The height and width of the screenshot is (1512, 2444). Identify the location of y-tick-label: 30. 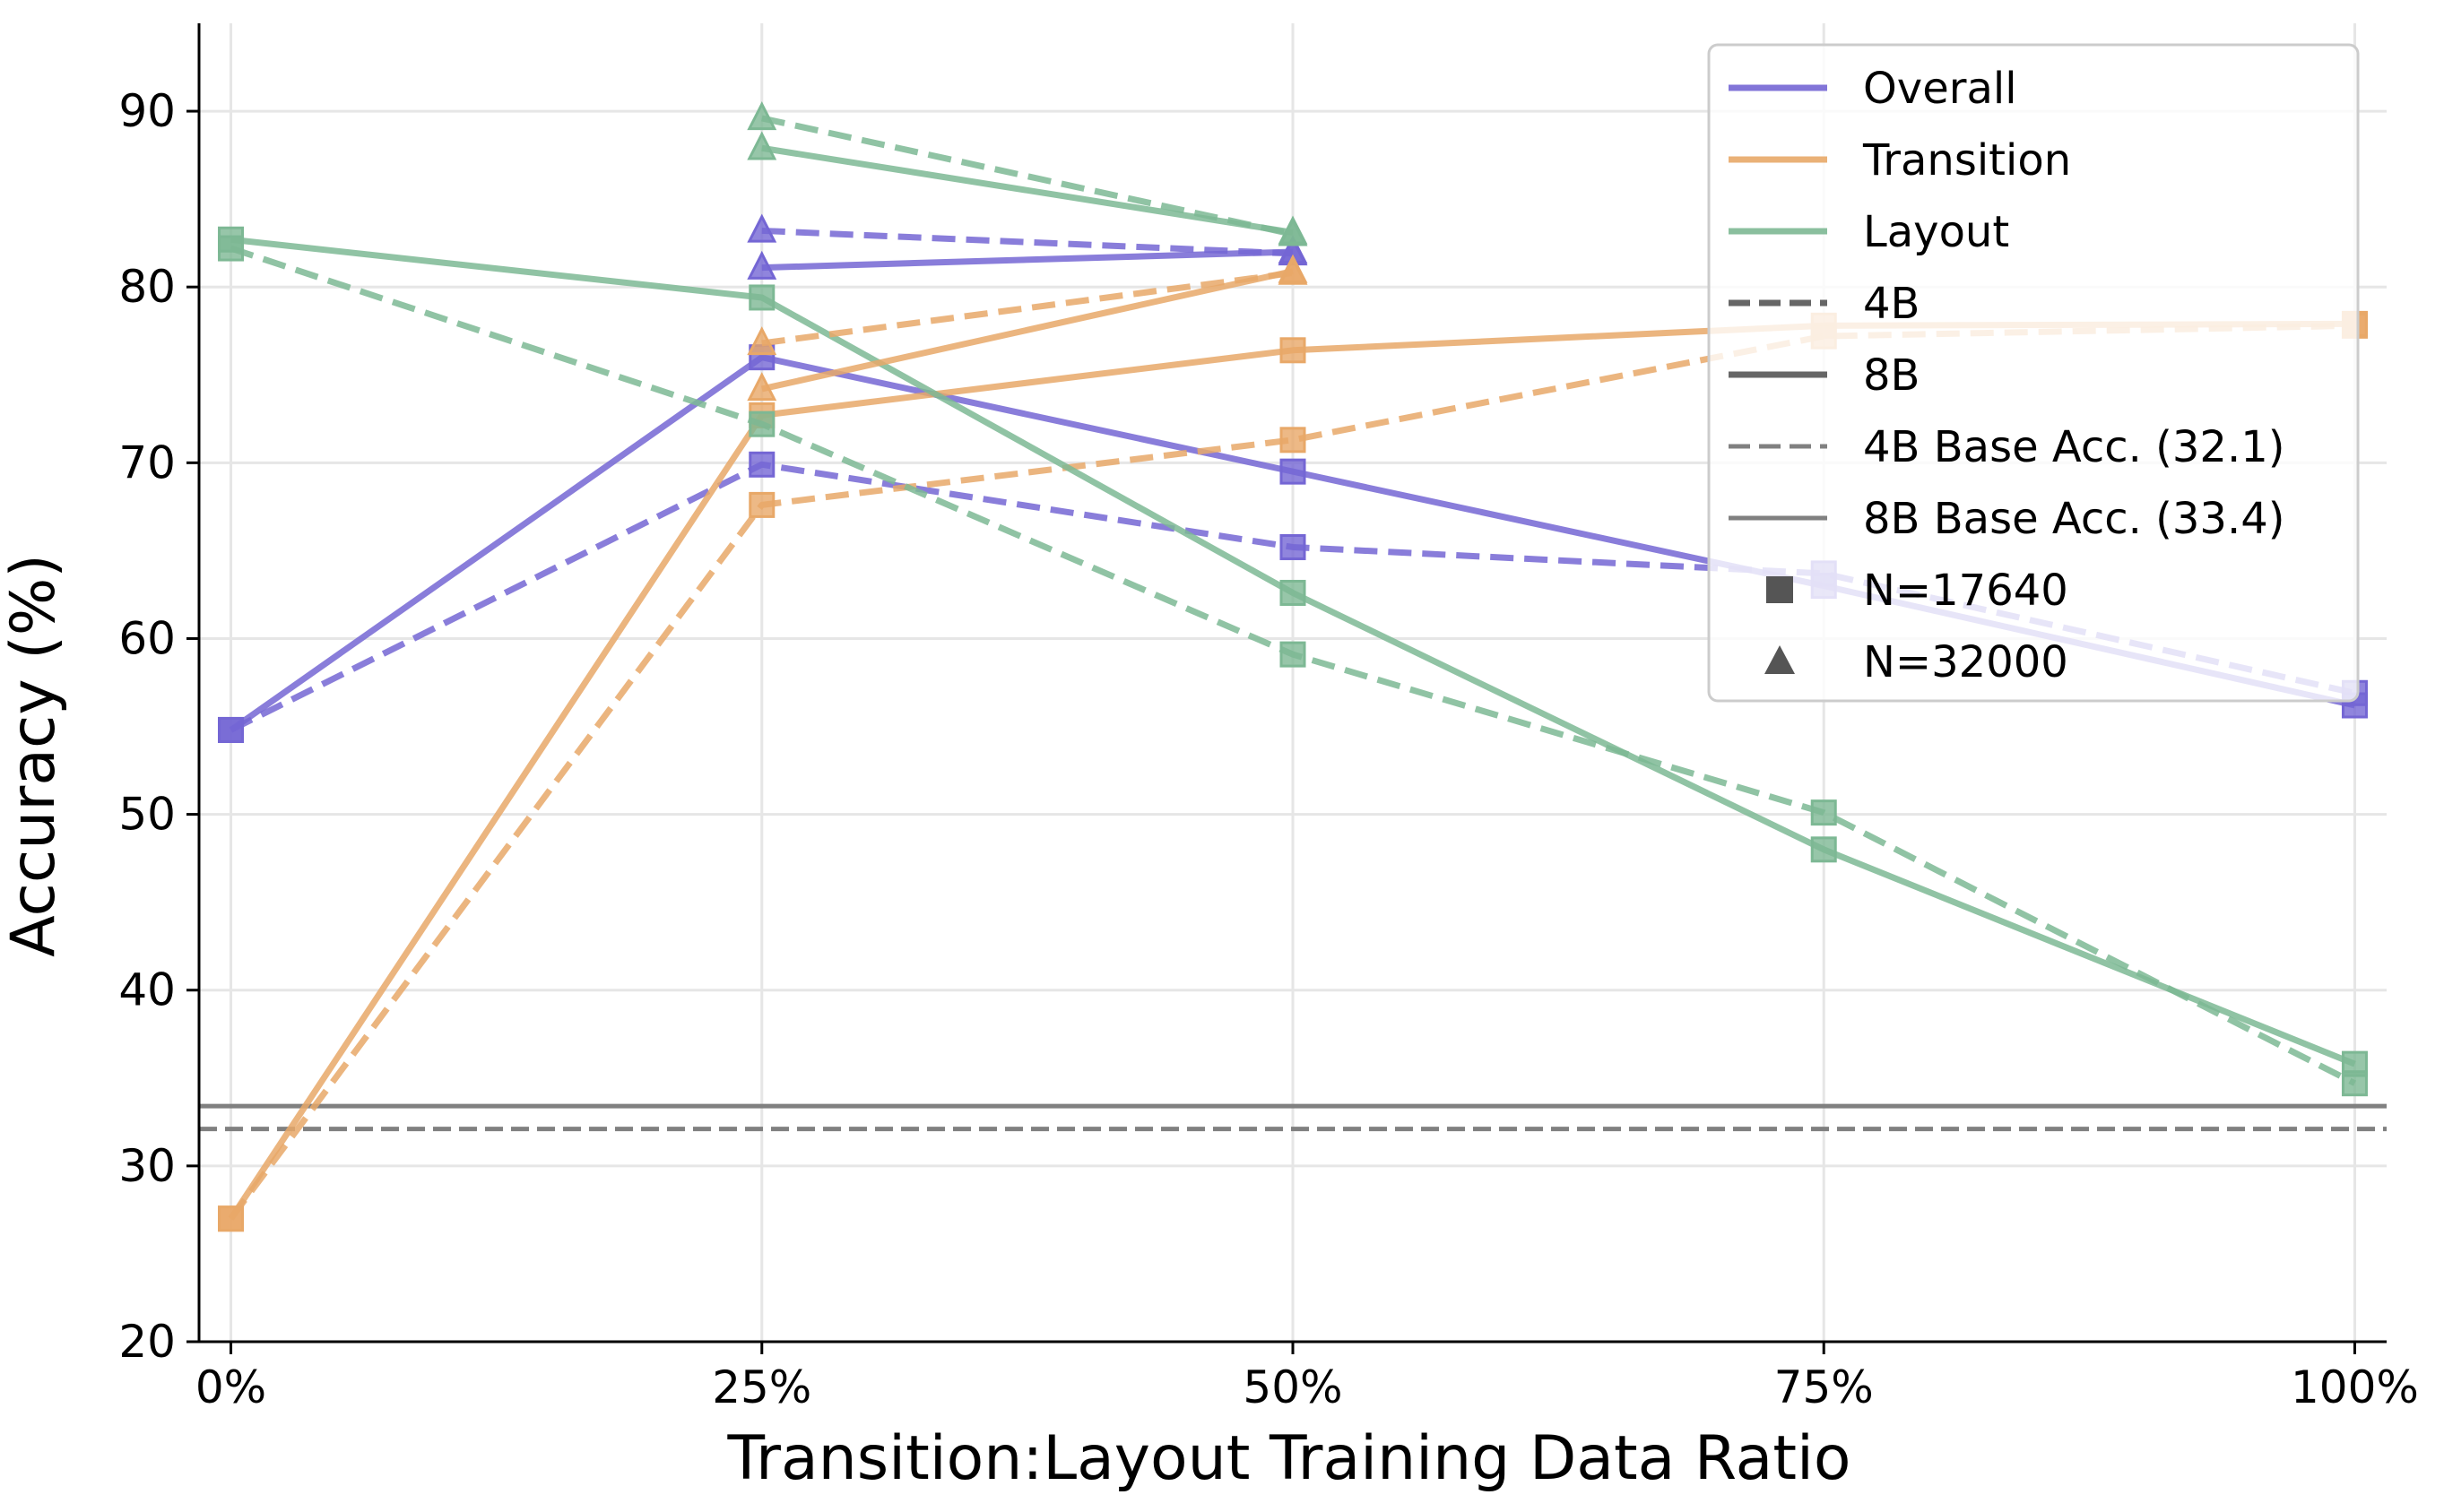
(147, 1166).